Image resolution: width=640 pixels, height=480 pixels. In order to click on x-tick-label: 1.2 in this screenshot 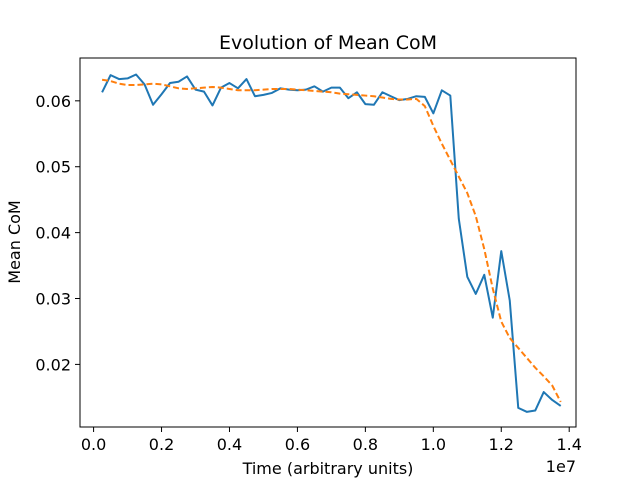, I will do `click(501, 444)`.